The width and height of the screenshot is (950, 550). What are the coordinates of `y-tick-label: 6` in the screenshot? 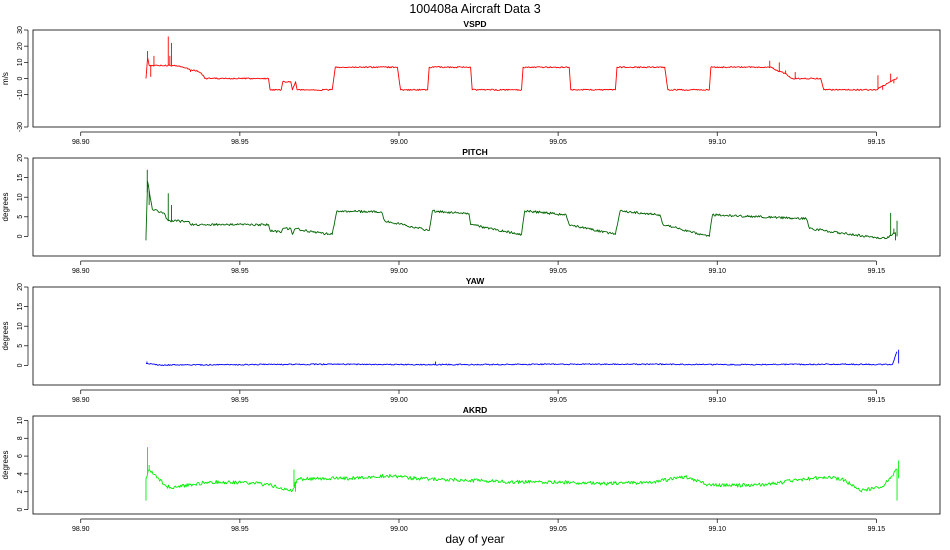 It's located at (20, 456).